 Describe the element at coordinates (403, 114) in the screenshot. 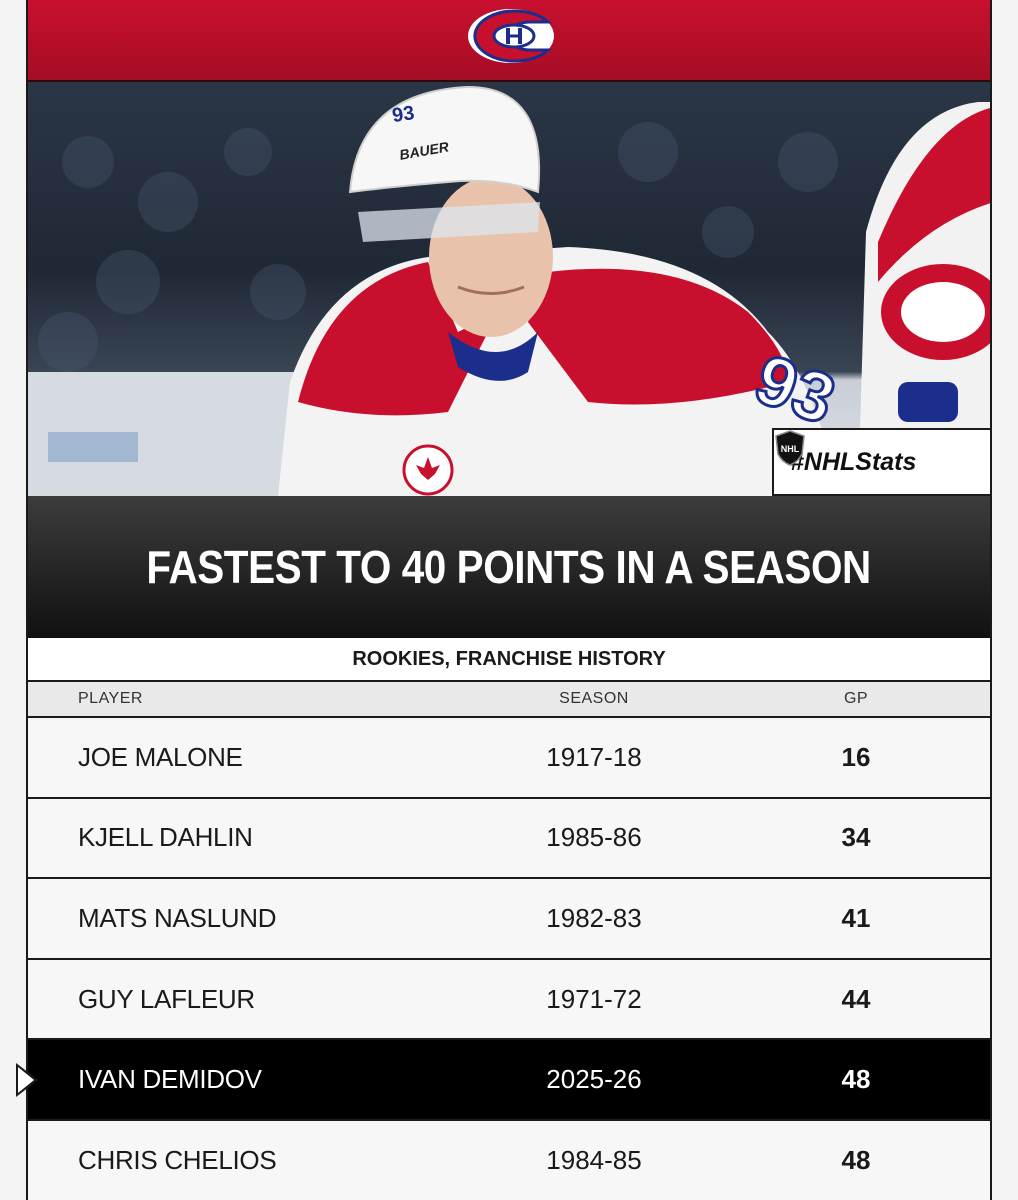

I see `svg-text: 93` at that location.